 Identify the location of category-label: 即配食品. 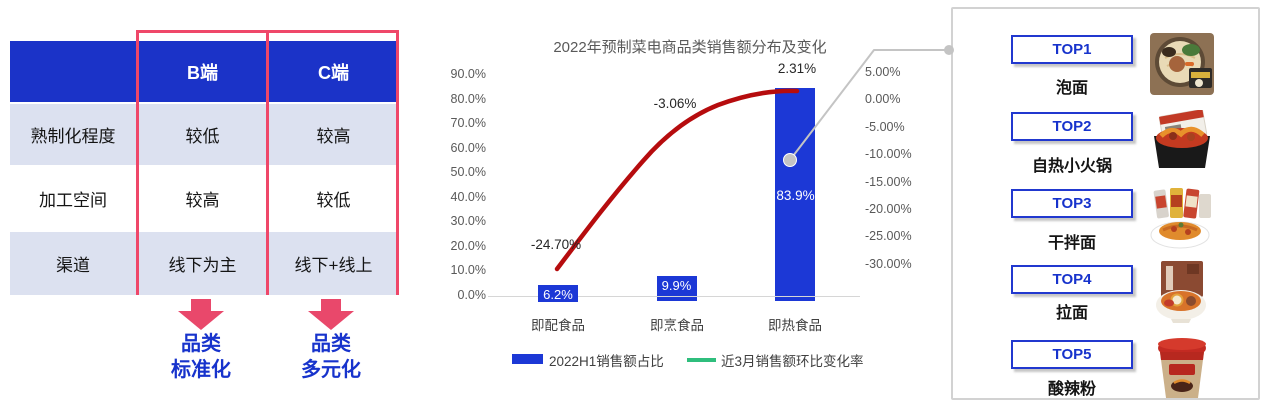
(558, 325).